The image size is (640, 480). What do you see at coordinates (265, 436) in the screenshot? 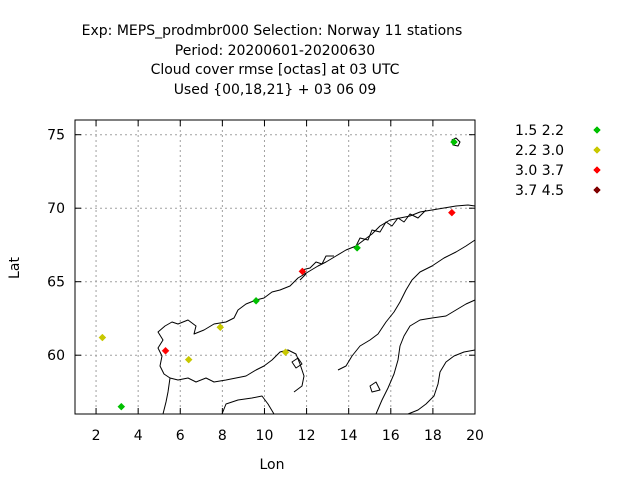
I see `x-tick-label: 10` at bounding box center [265, 436].